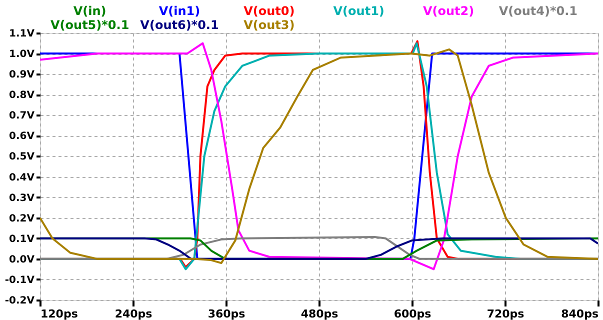 This screenshot has height=320, width=603. What do you see at coordinates (358, 11) in the screenshot?
I see `text: V(out1)` at bounding box center [358, 11].